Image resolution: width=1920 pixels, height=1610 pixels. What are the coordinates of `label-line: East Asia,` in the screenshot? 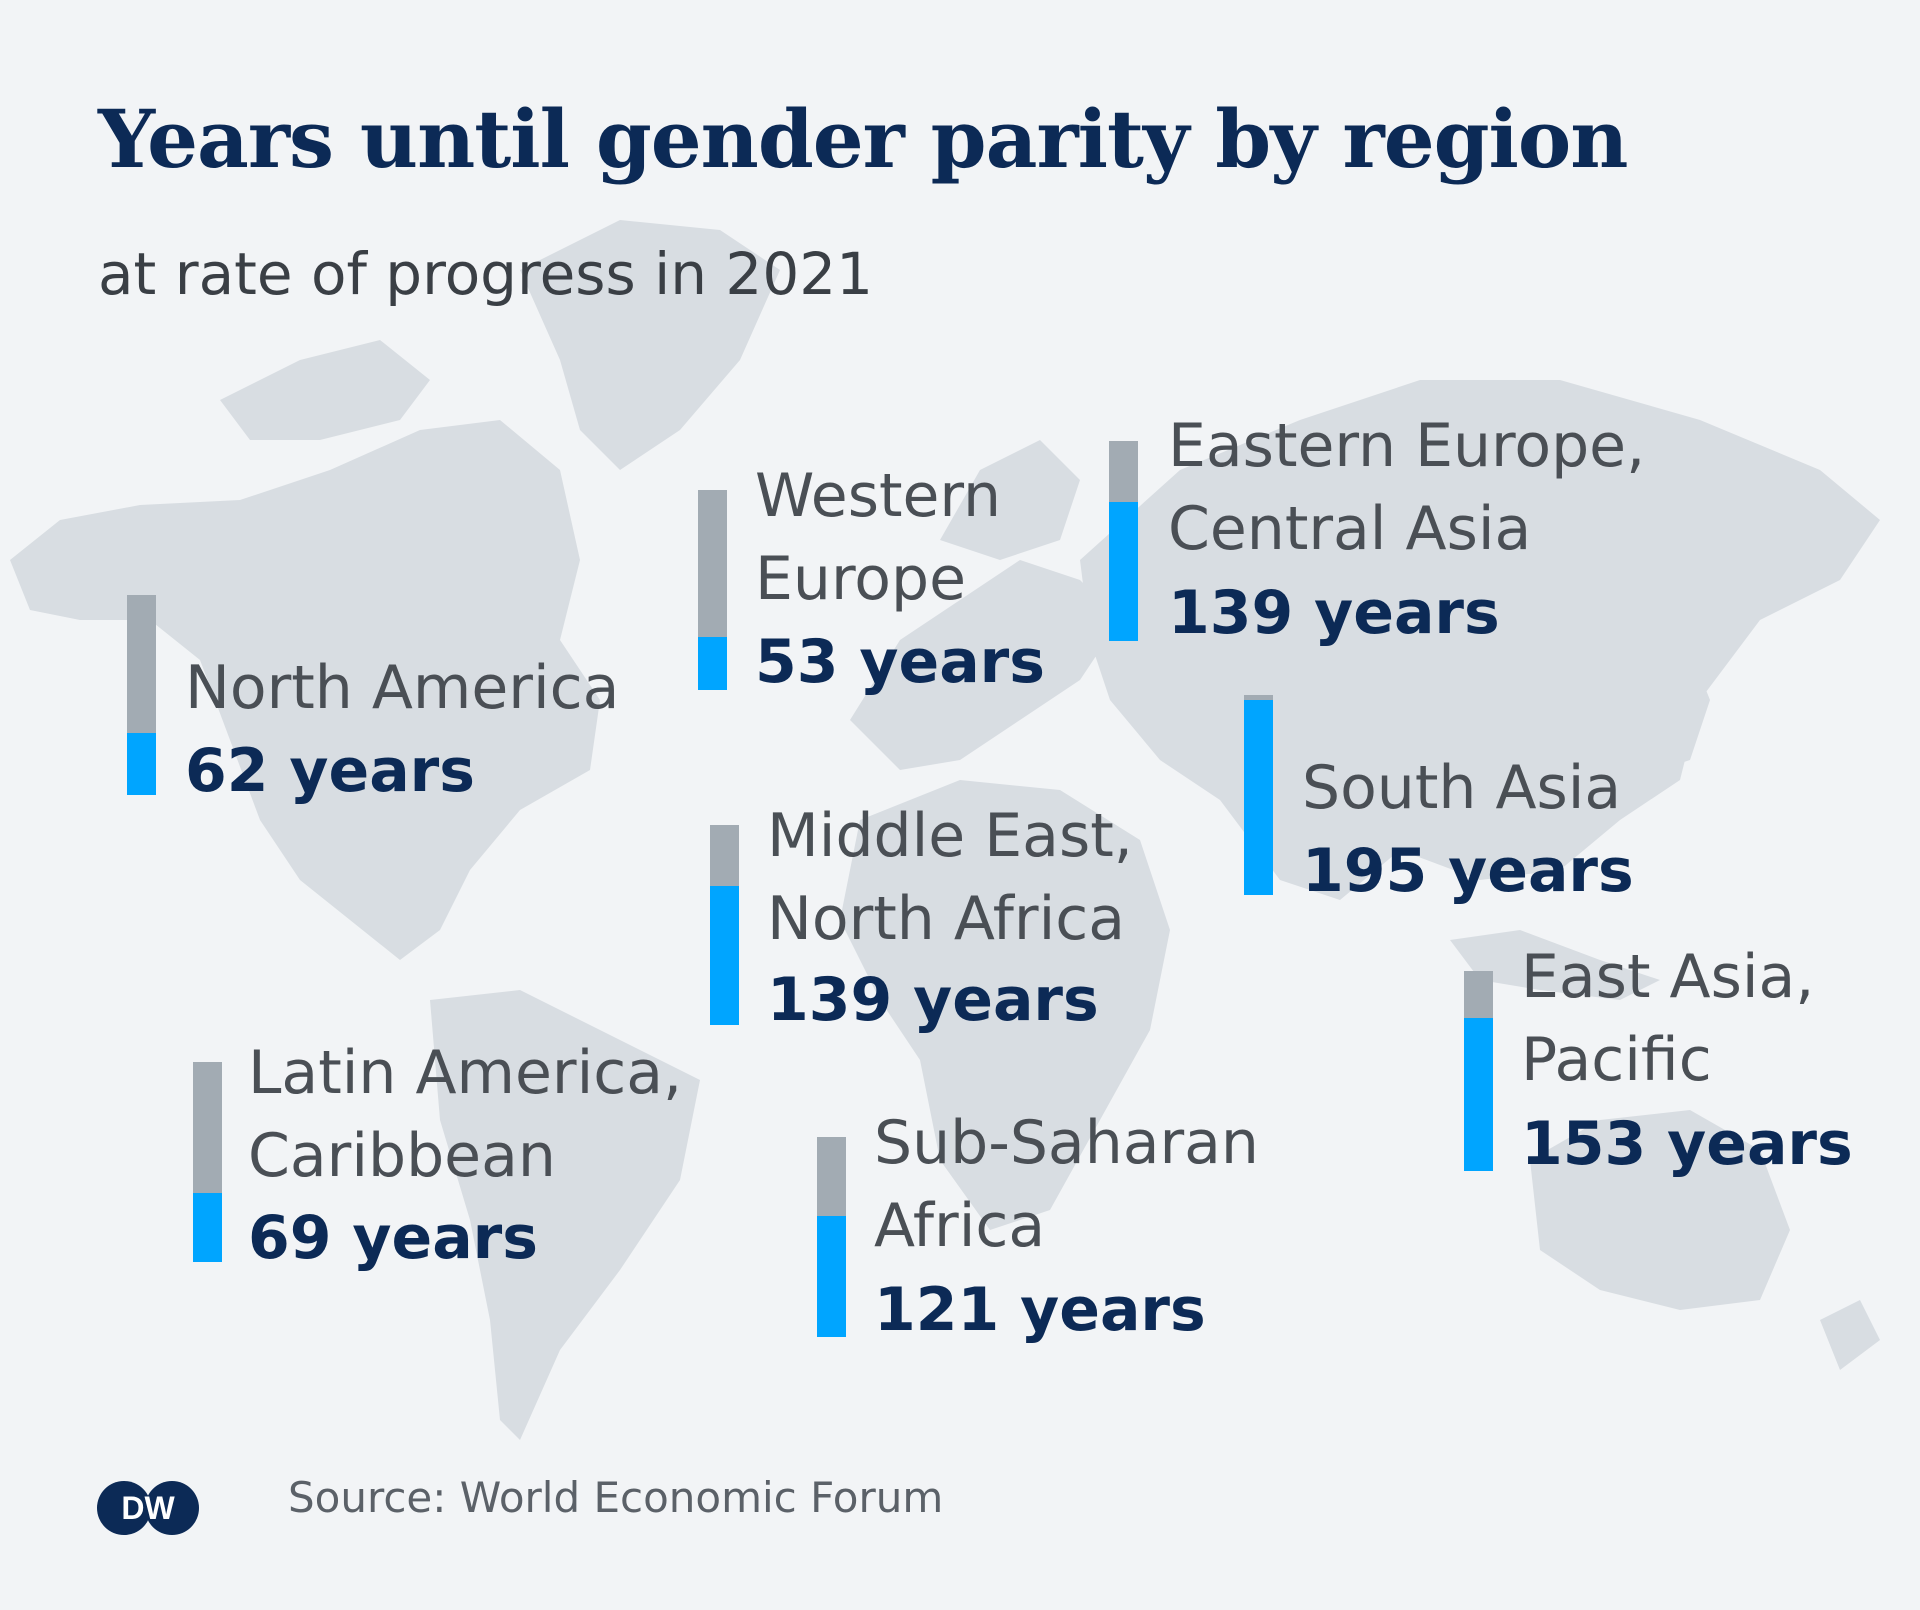 It's located at (1668, 977).